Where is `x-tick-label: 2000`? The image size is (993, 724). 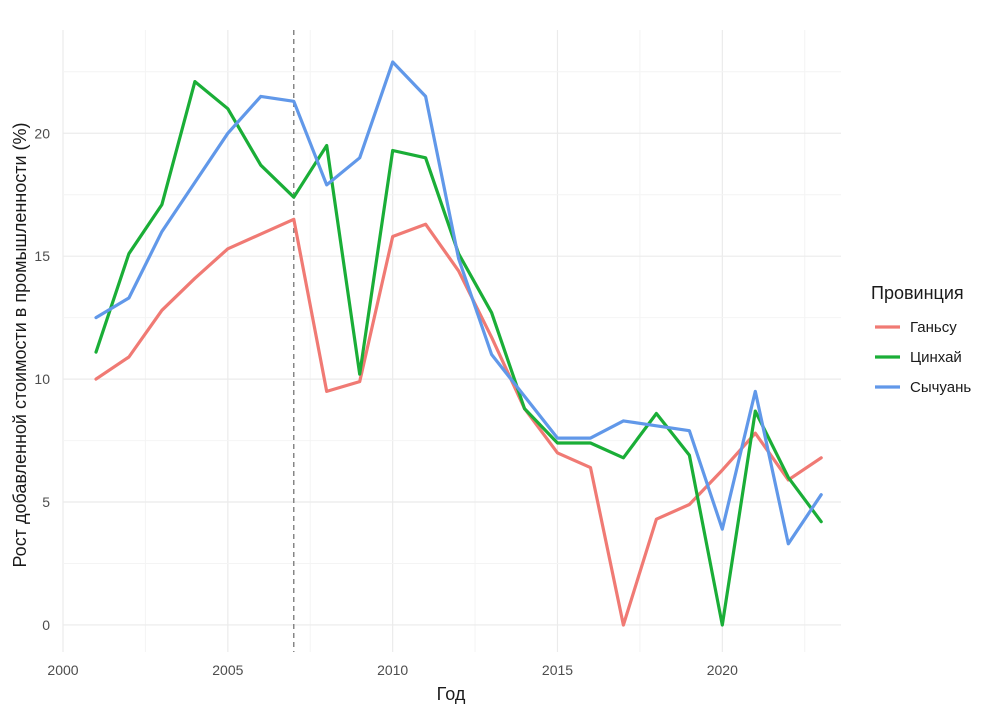 x-tick-label: 2000 is located at coordinates (62, 670).